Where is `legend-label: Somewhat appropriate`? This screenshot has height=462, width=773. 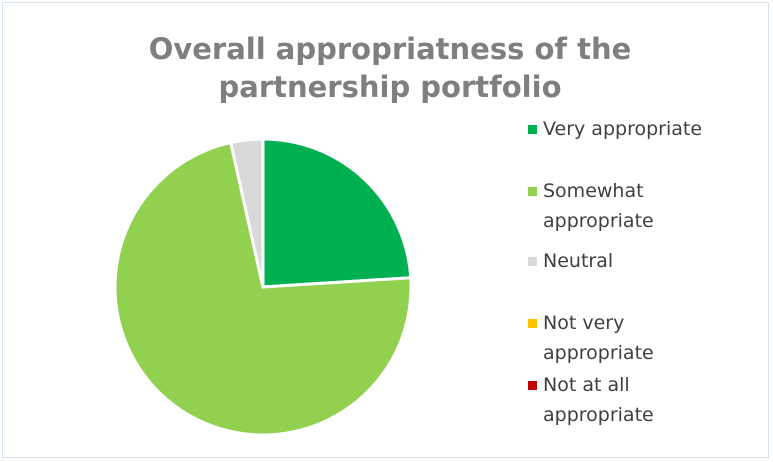 legend-label: Somewhat appropriate is located at coordinates (598, 206).